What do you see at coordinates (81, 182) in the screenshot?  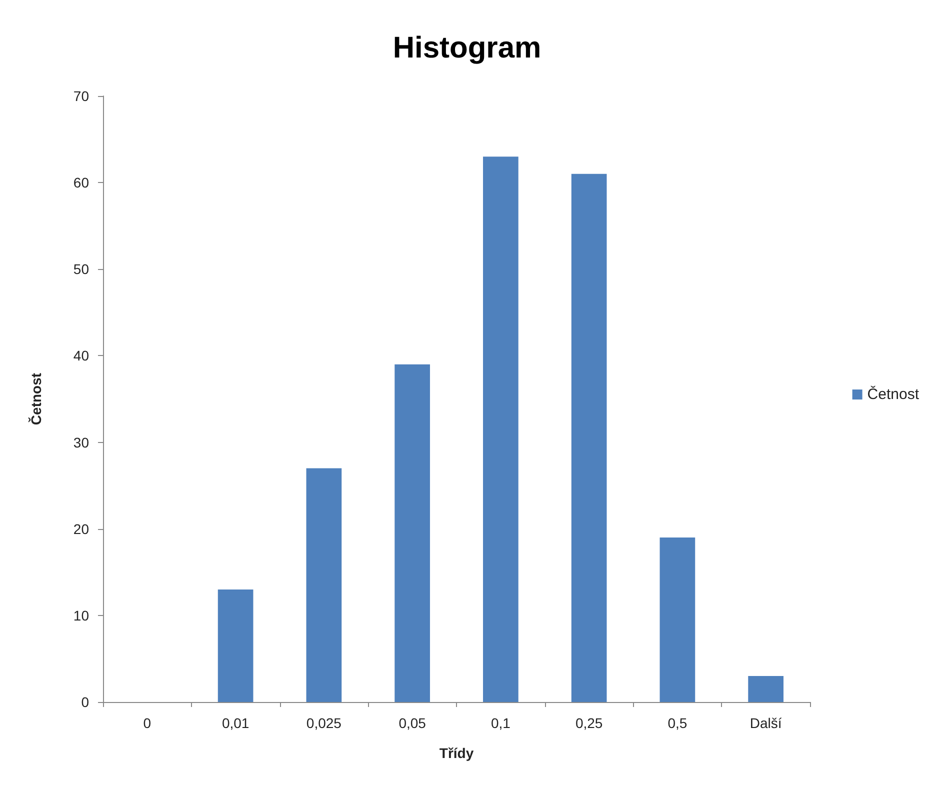 I see `y-tick-label: 60` at bounding box center [81, 182].